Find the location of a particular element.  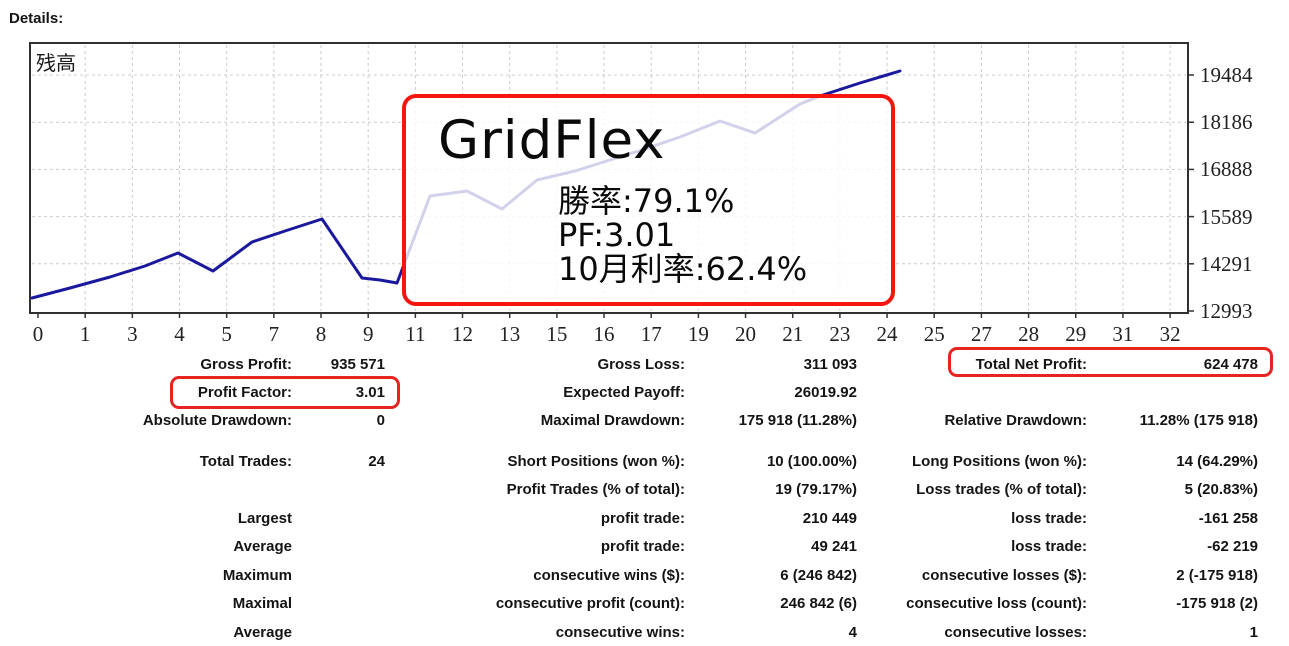

stat-value: 210 449 is located at coordinates (829, 518).